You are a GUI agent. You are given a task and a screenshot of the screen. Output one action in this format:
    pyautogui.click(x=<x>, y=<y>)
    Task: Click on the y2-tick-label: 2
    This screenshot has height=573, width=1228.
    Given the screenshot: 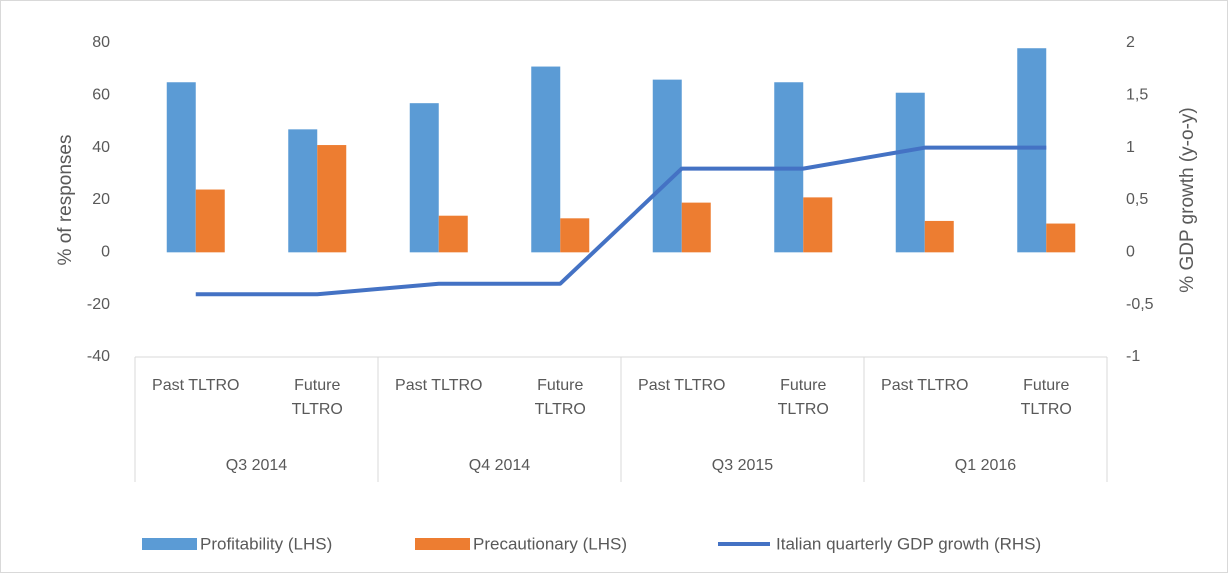 What is the action you would take?
    pyautogui.click(x=1130, y=42)
    